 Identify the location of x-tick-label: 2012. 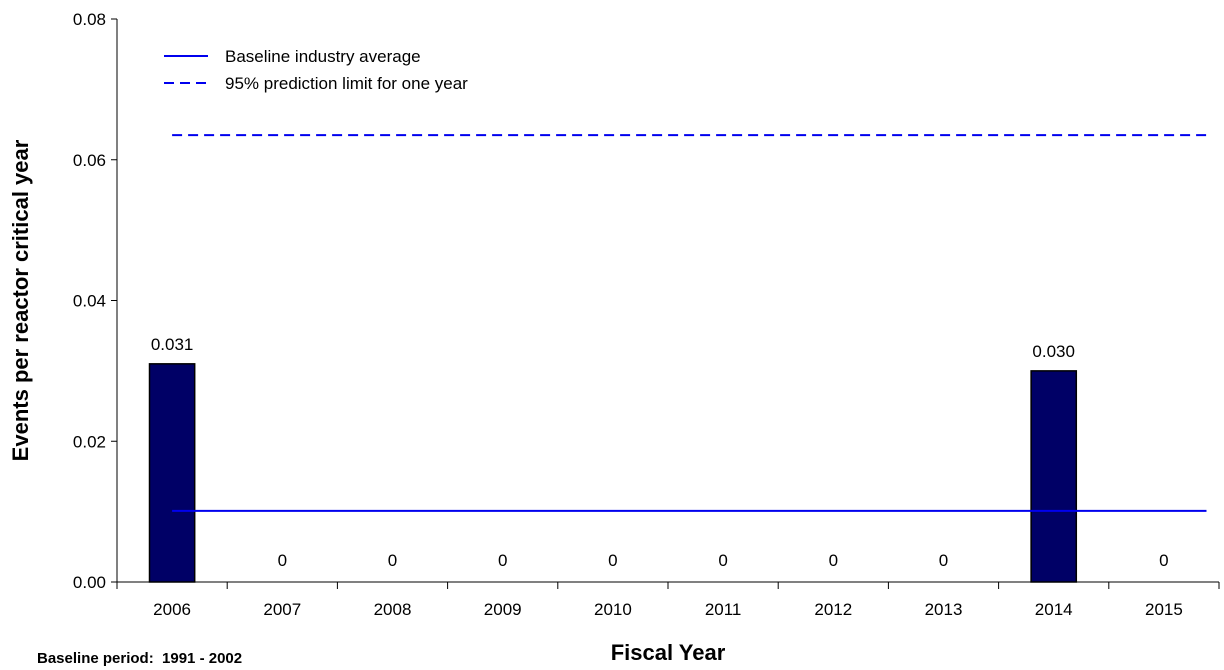
(833, 609).